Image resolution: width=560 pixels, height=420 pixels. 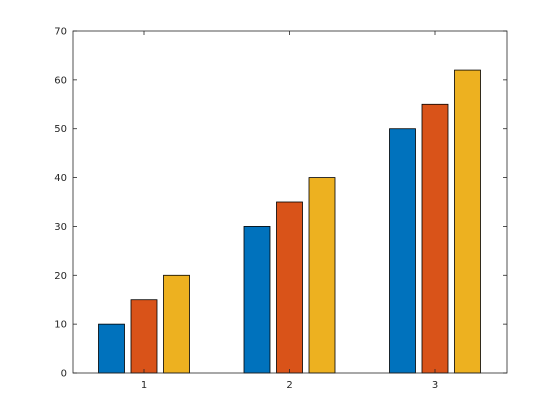 What do you see at coordinates (60, 325) in the screenshot?
I see `y-tick-label: 10` at bounding box center [60, 325].